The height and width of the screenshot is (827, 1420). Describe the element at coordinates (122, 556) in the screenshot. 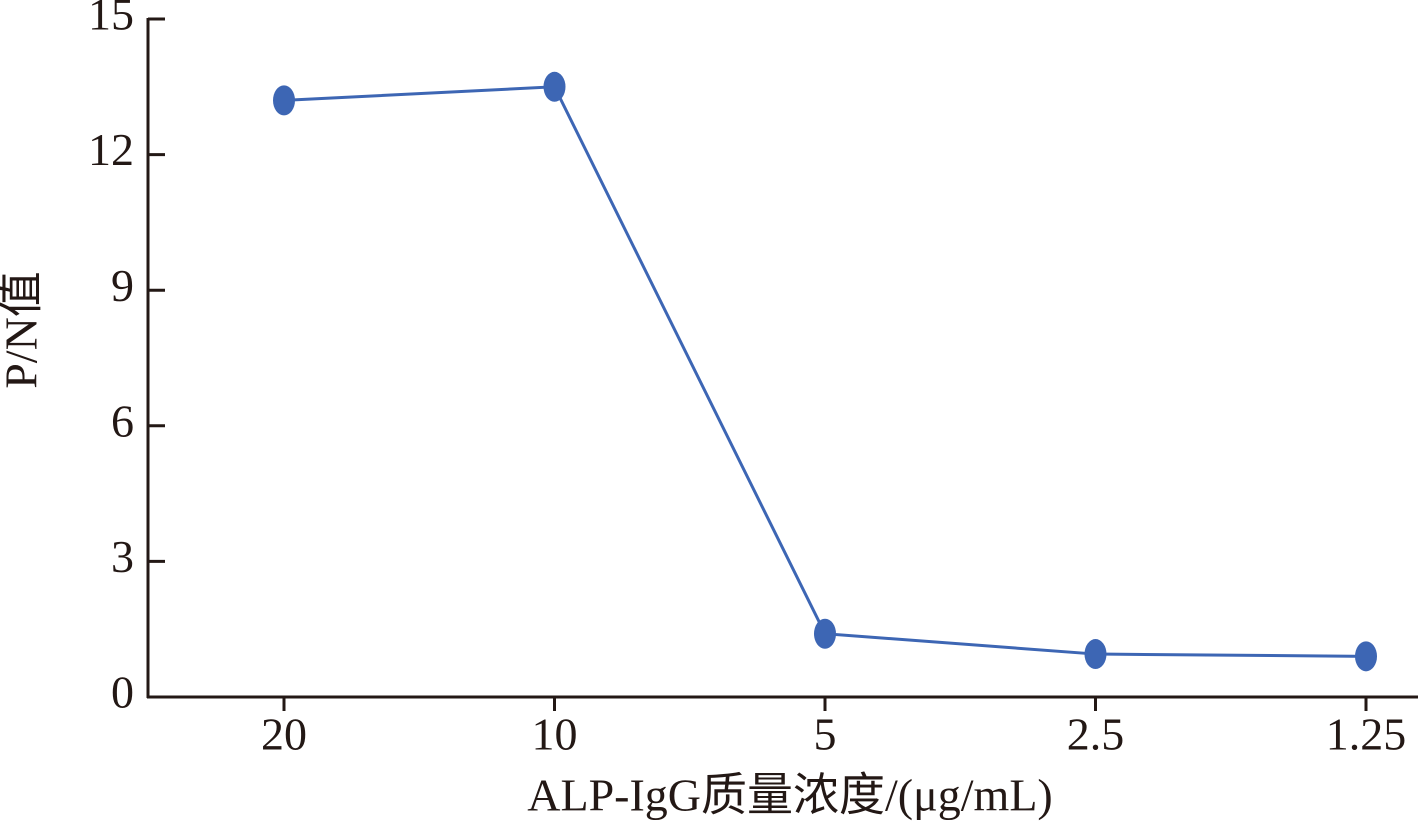

I see `y-tick-label: 3` at that location.